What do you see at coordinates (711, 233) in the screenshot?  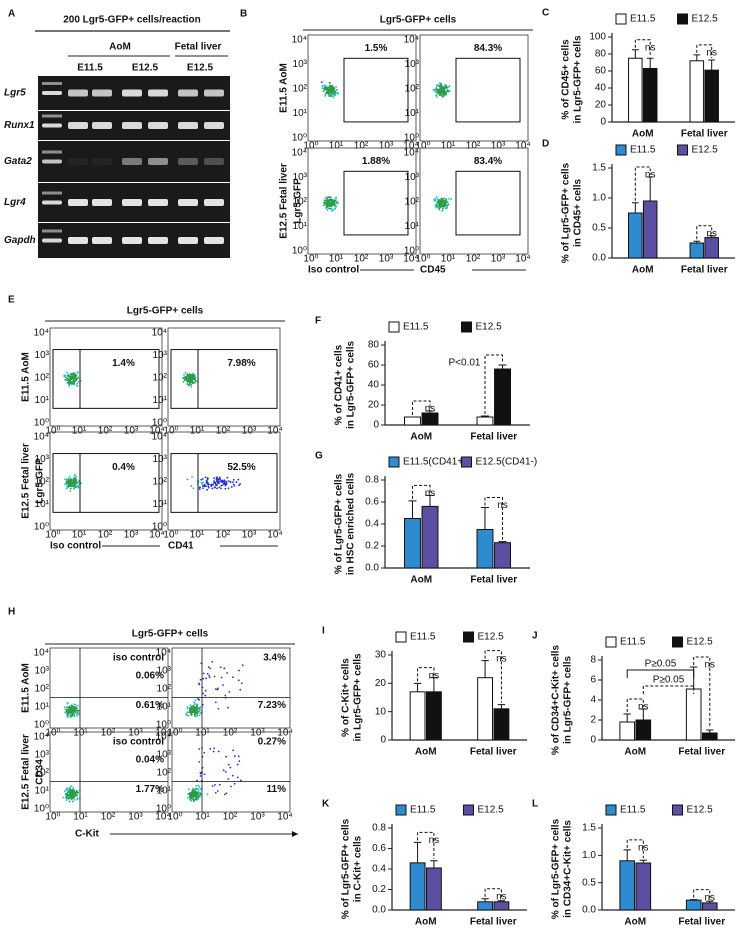 I see `annotation: ns` at bounding box center [711, 233].